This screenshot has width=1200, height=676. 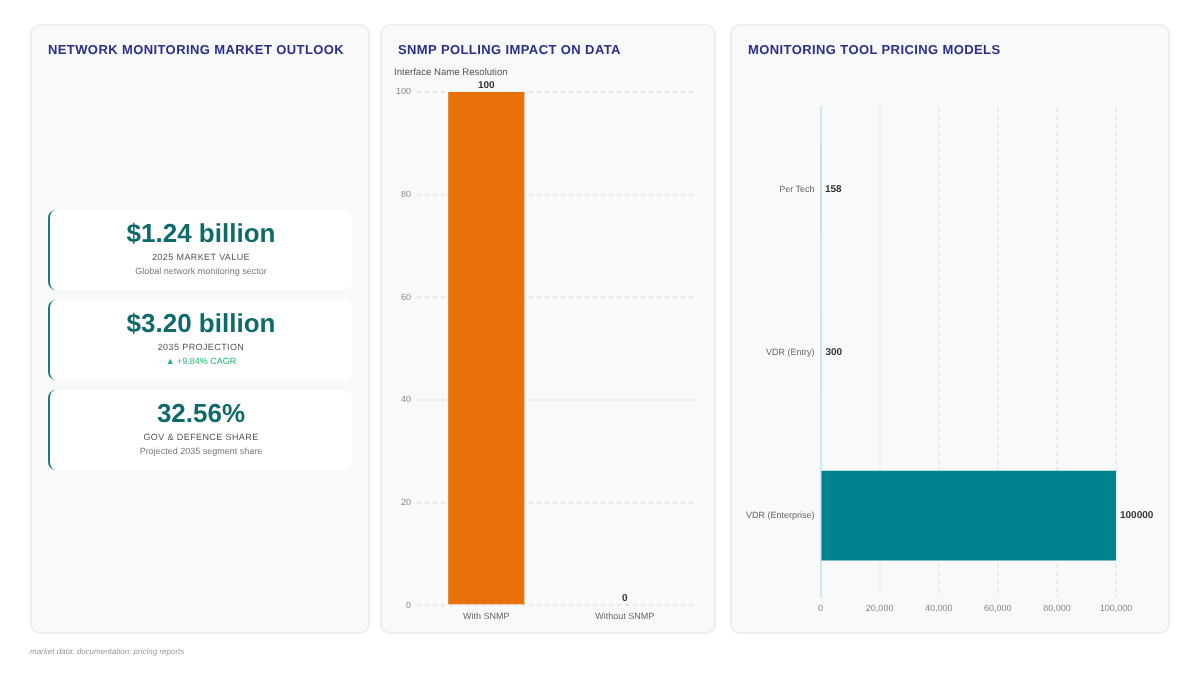 I want to click on text: 32.56%, so click(x=201, y=413).